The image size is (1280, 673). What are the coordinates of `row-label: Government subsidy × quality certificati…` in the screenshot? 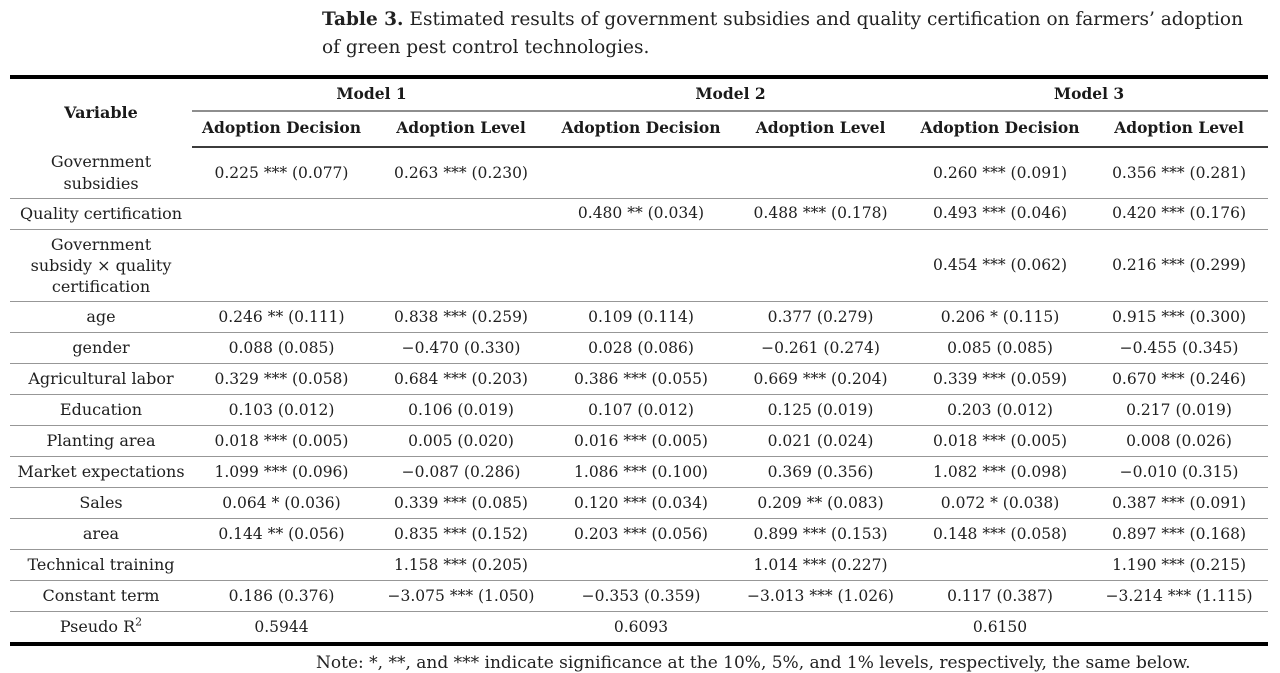 It's located at (101, 265).